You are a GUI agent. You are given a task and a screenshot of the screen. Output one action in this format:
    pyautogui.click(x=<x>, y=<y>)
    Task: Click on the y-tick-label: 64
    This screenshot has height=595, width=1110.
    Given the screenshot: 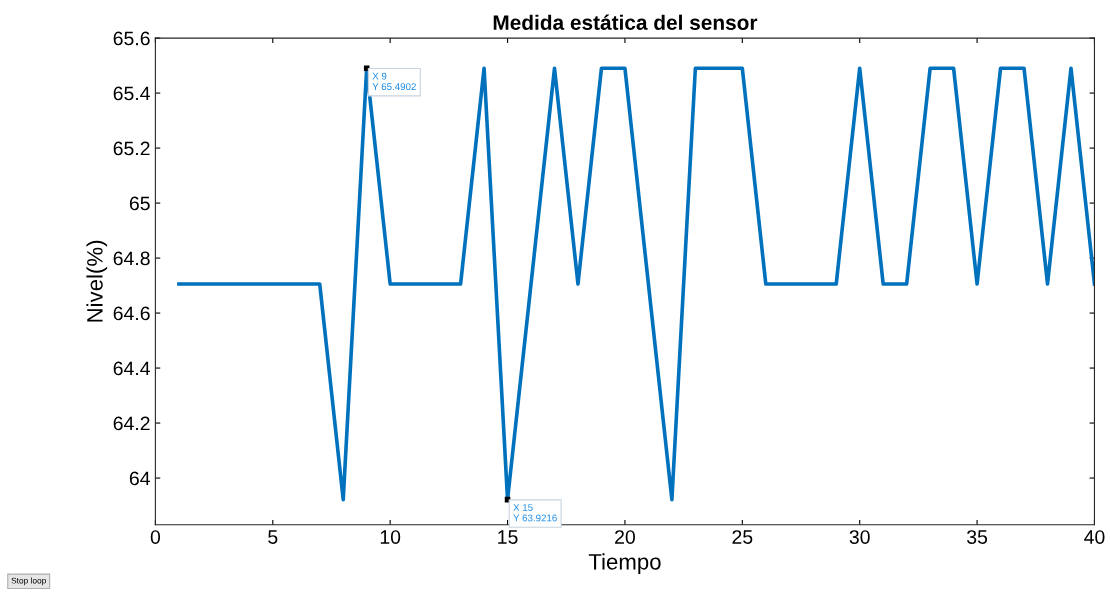 What is the action you would take?
    pyautogui.click(x=139, y=478)
    